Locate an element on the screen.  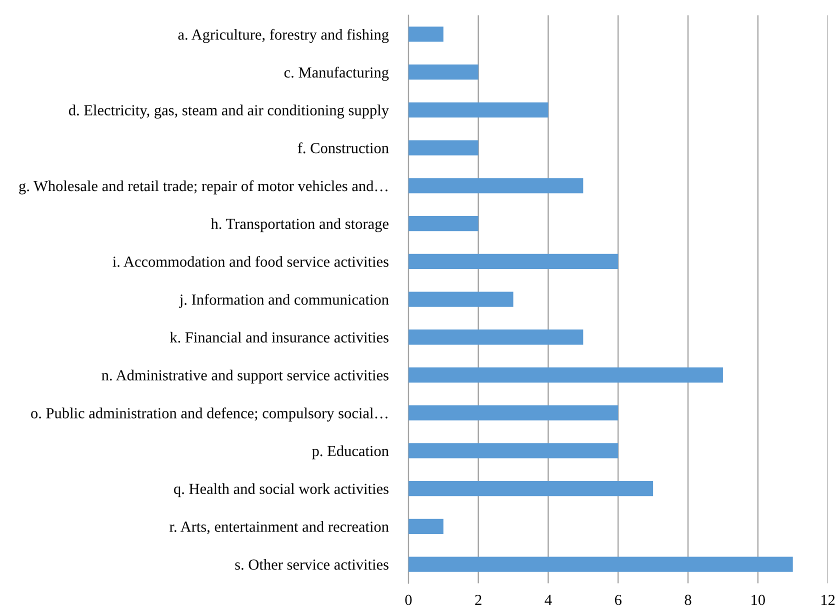
y-tick-label: p. Education is located at coordinates (350, 452).